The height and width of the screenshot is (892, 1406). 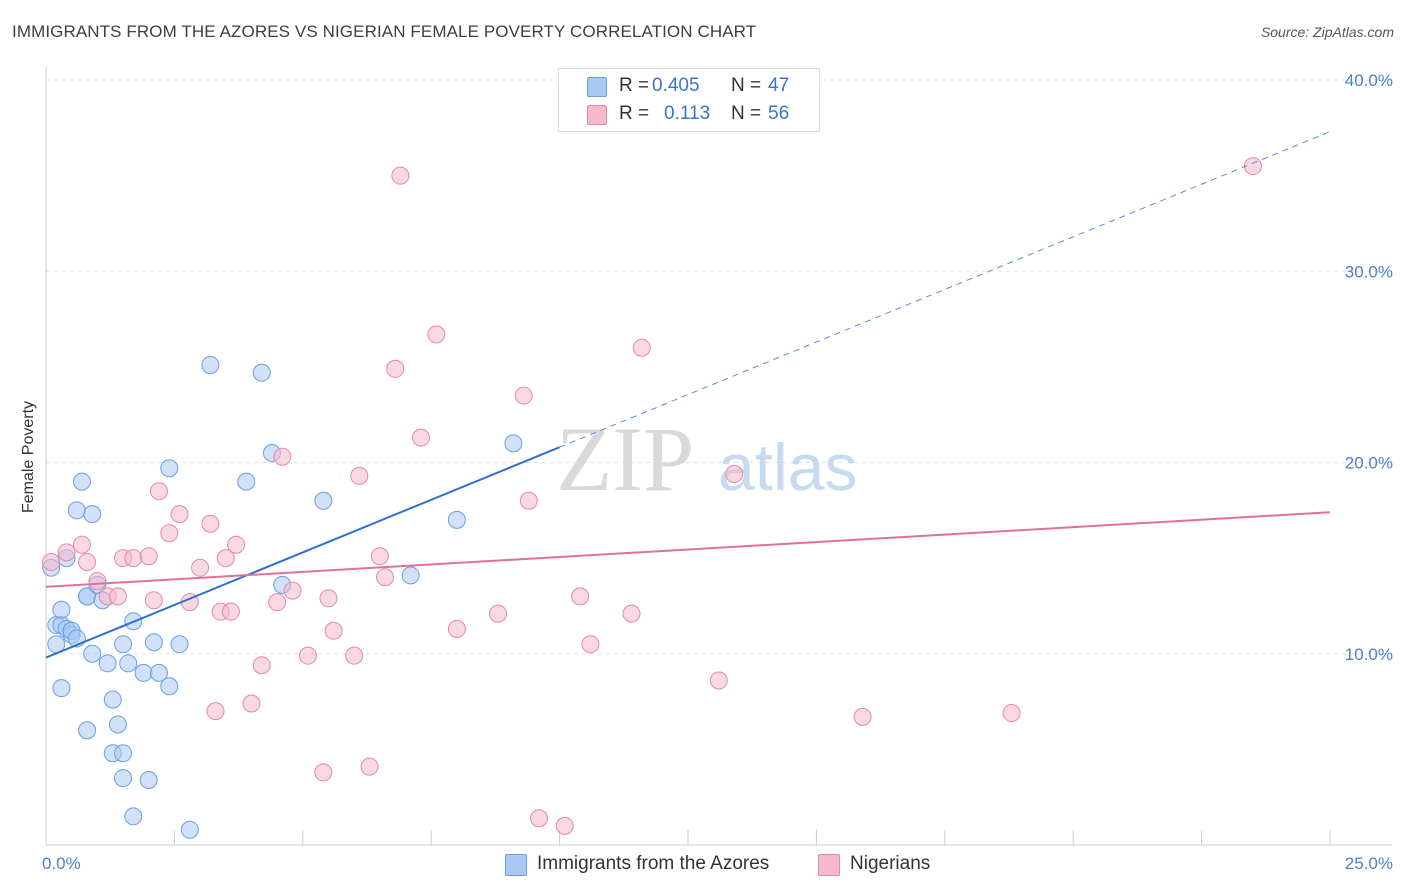 I want to click on watermark: ZIP atlas, so click(x=706, y=459).